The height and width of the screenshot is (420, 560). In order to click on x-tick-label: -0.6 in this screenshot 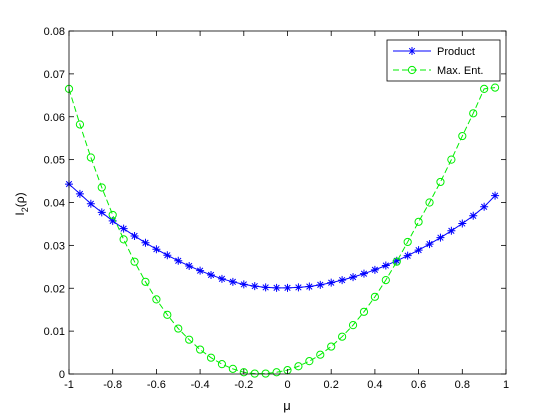, I will do `click(156, 385)`.